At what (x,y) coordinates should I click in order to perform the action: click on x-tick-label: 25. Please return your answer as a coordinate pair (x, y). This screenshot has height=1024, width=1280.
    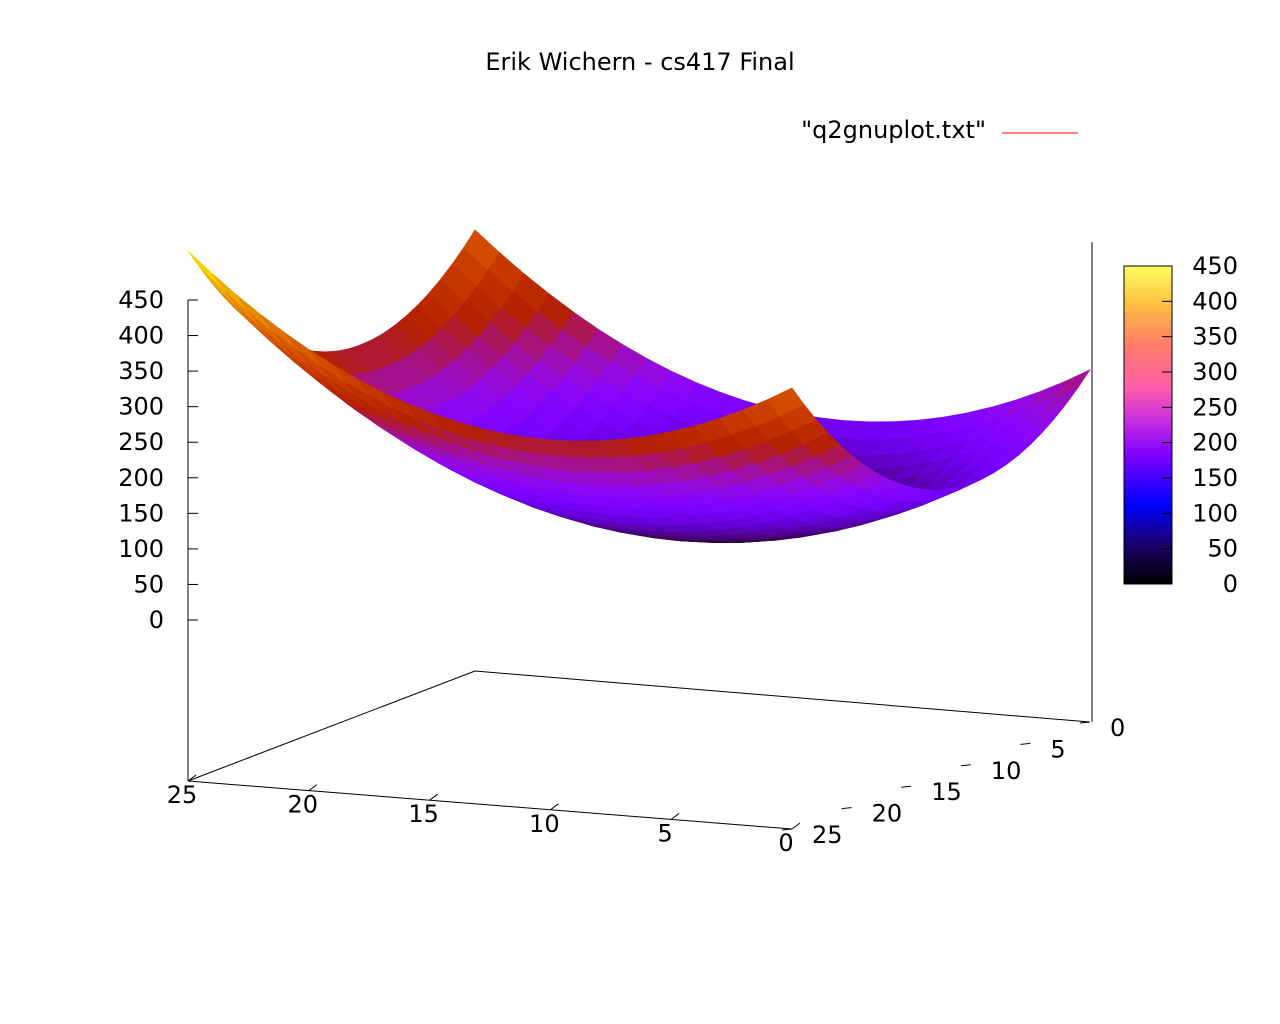
    Looking at the image, I should click on (182, 795).